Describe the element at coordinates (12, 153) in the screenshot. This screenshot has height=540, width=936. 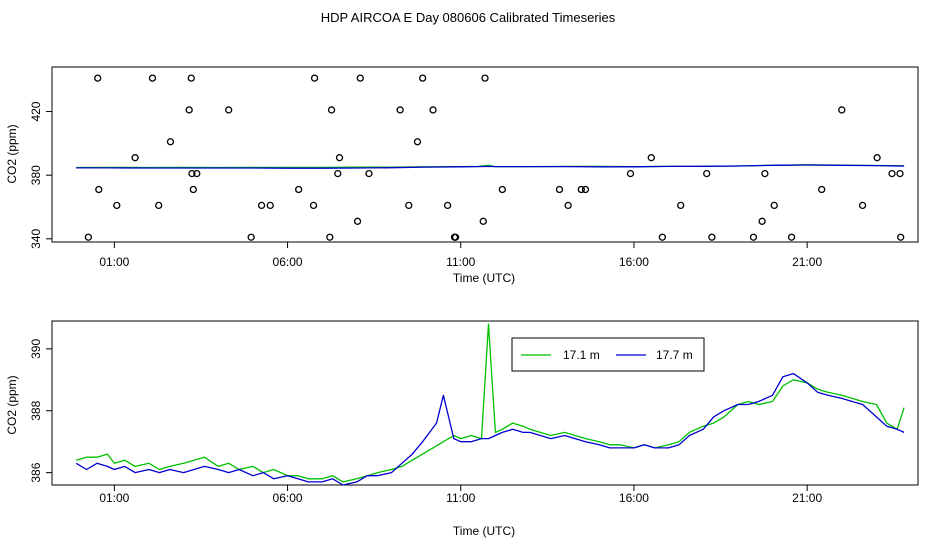
I see `top-y-axis-label: CO2 (ppm)` at that location.